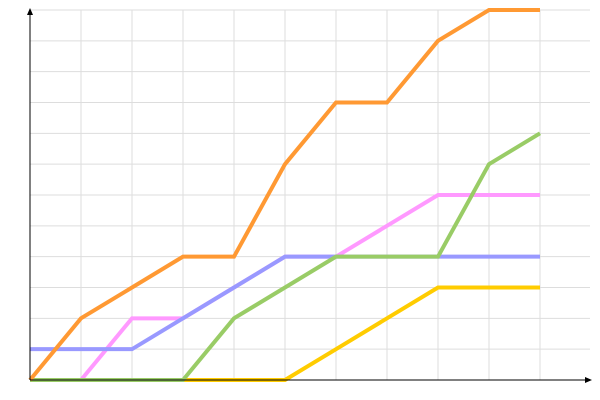  What do you see at coordinates (30, 11) in the screenshot?
I see `y-axis-arrow-icon` at bounding box center [30, 11].